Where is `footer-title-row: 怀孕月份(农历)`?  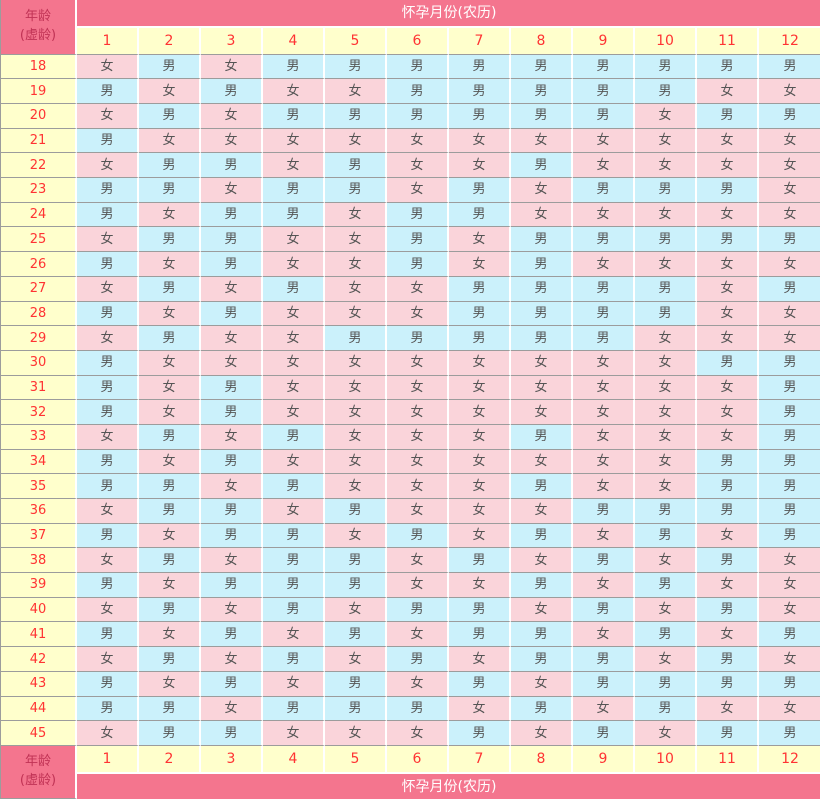 footer-title-row: 怀孕月份(农历) is located at coordinates (410, 786).